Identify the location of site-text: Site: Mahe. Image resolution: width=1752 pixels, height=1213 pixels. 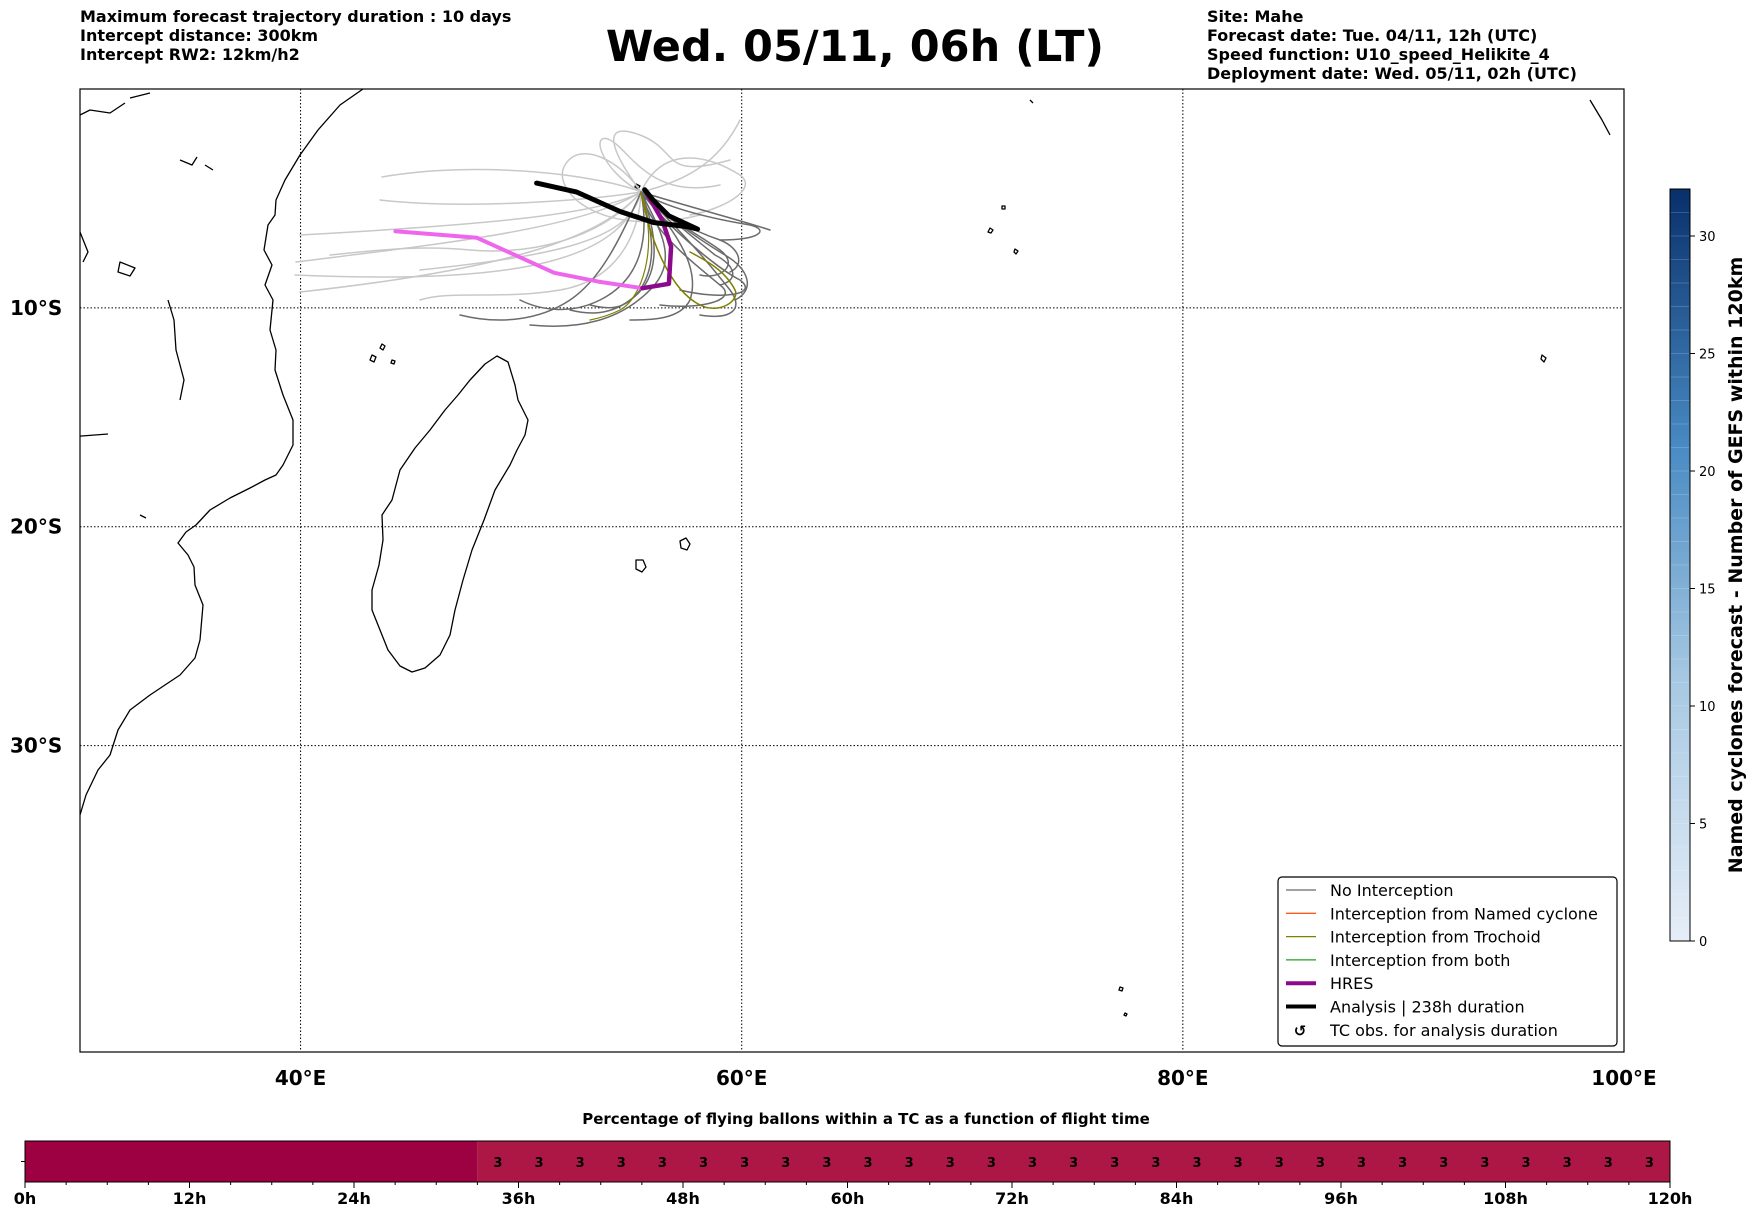
(1255, 16).